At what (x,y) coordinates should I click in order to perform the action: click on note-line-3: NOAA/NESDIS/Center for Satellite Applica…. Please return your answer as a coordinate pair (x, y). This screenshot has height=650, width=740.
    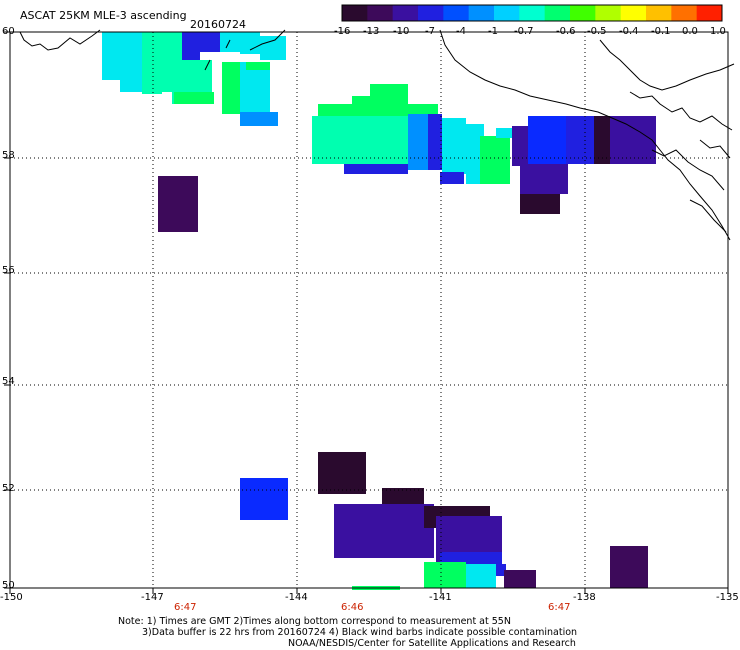
    Looking at the image, I should click on (432, 643).